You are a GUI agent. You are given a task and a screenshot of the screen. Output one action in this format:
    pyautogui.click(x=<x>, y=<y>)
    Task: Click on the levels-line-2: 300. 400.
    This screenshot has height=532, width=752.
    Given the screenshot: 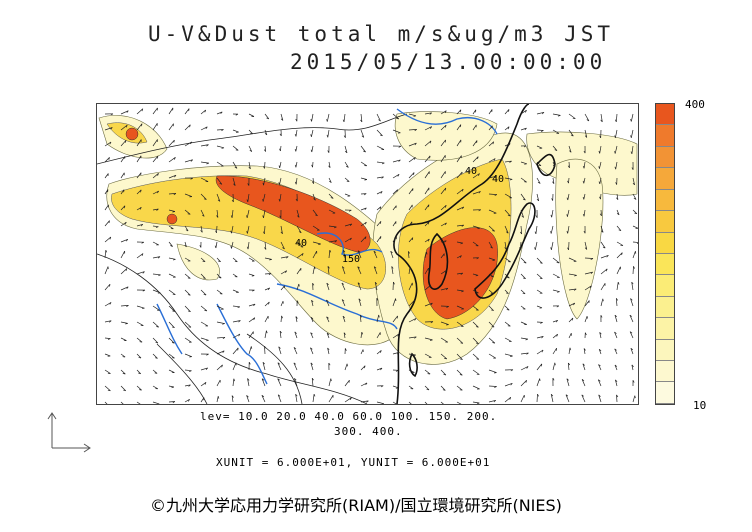 What is the action you would take?
    pyautogui.click(x=368, y=431)
    